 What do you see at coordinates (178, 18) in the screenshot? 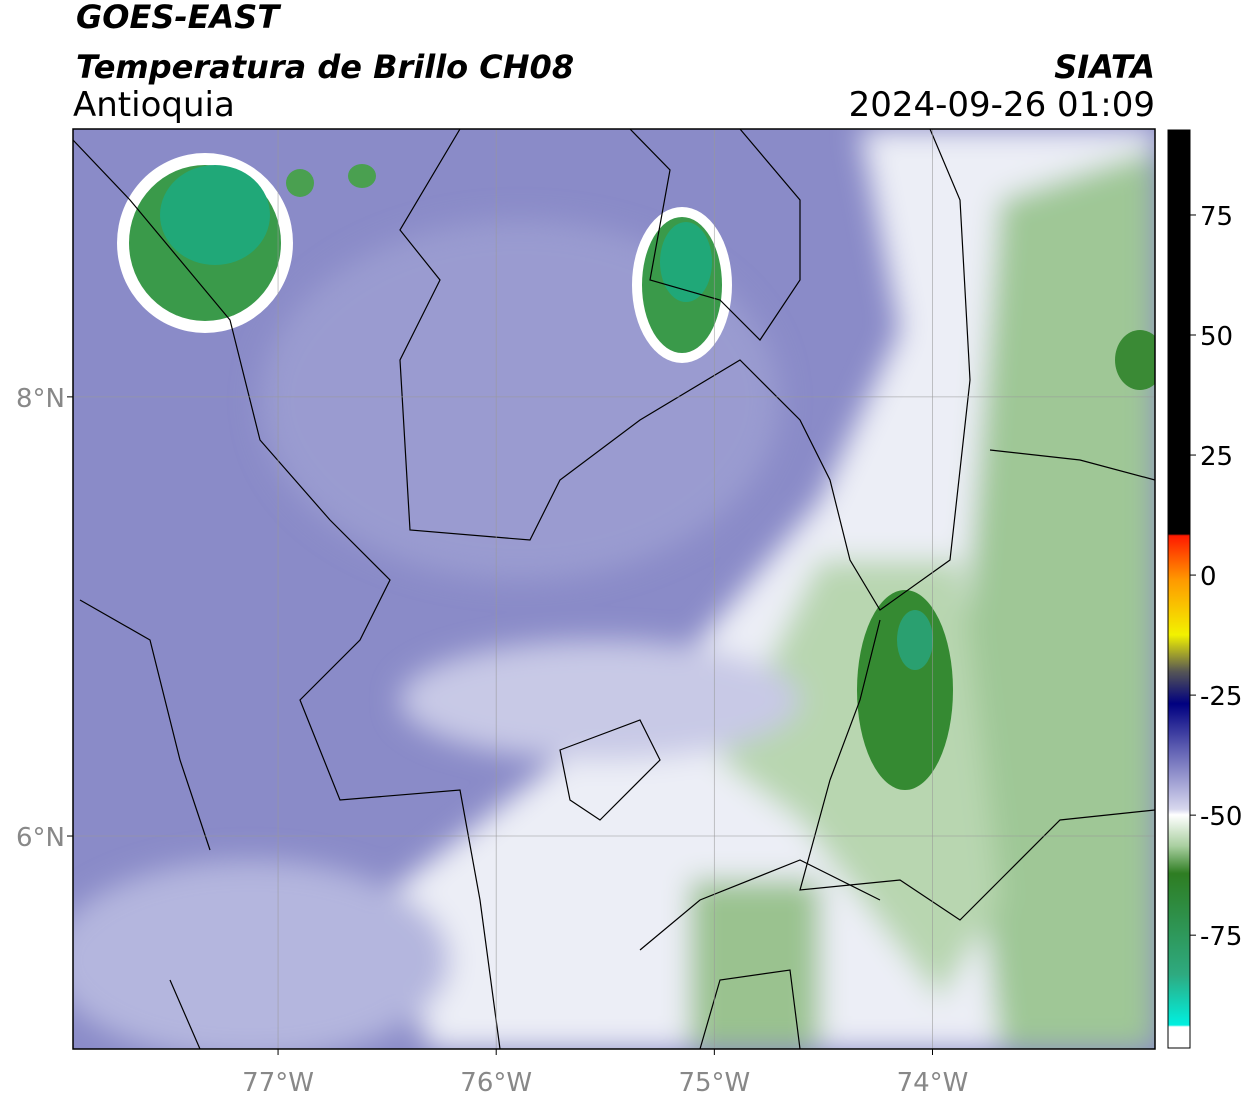
I see `title: GOES-EAST` at bounding box center [178, 18].